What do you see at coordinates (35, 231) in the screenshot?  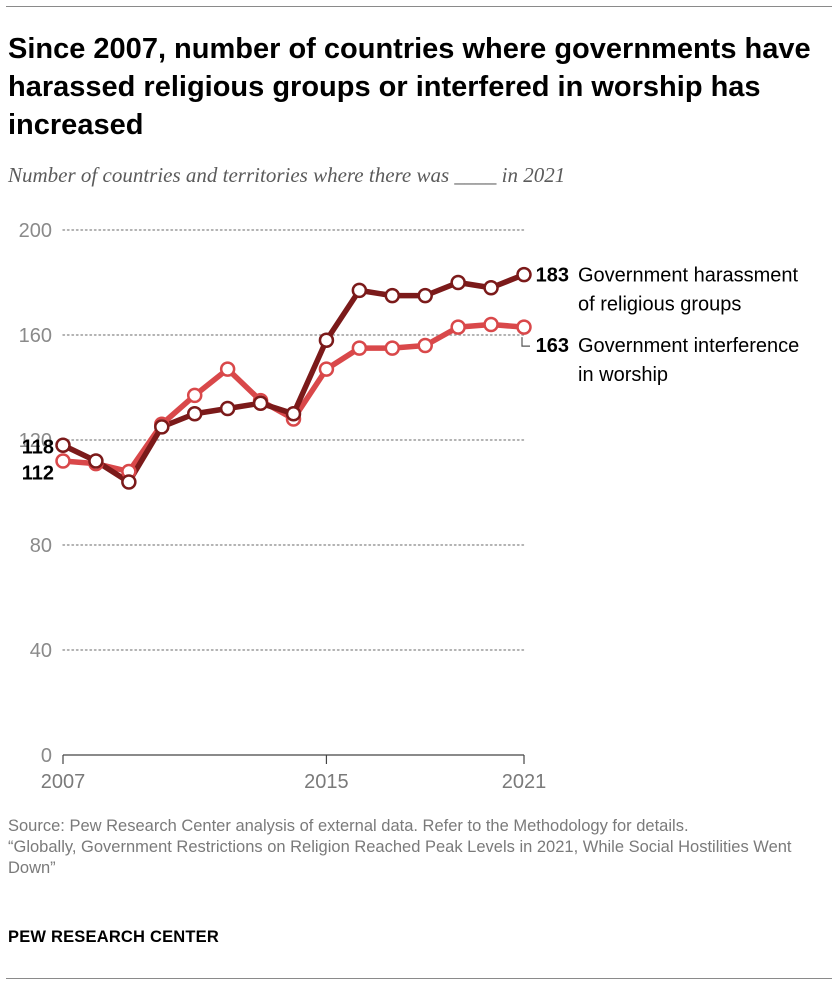 I see `y-tick-label: 200` at bounding box center [35, 231].